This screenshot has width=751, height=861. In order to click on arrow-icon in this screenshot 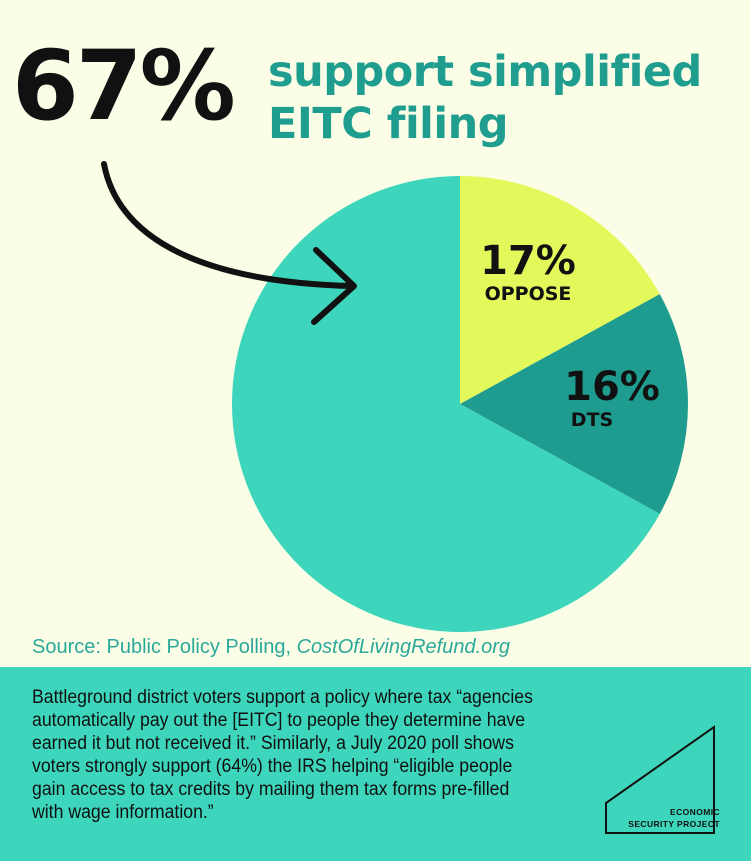, I will do `click(229, 243)`.